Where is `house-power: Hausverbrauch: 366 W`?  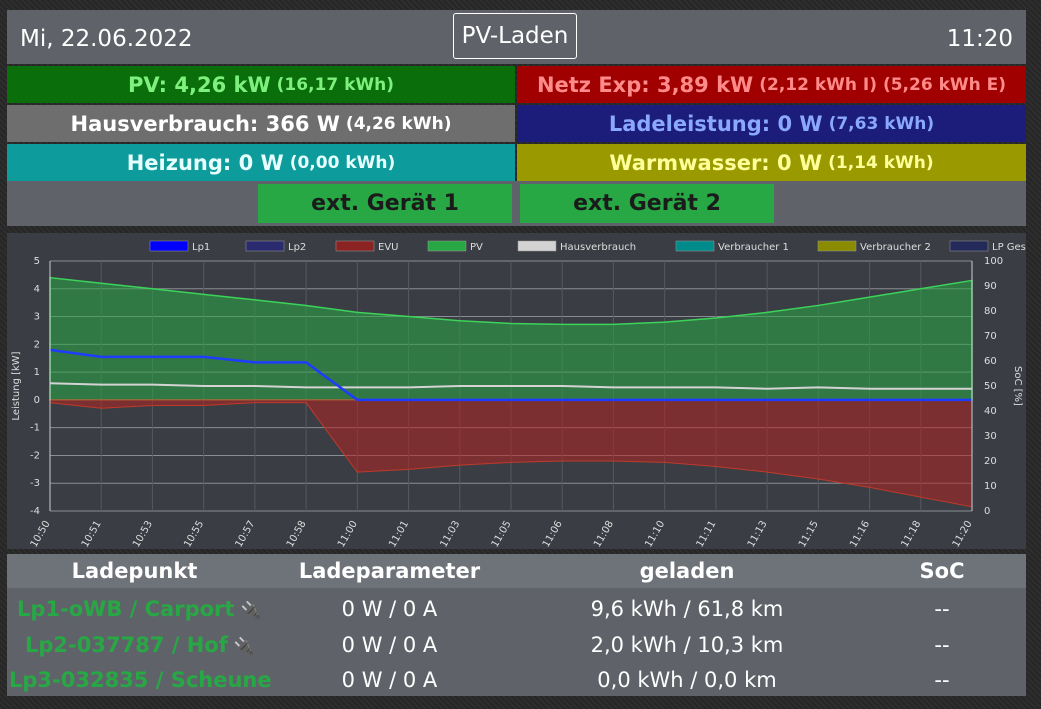 house-power: Hausverbrauch: 366 W is located at coordinates (205, 123).